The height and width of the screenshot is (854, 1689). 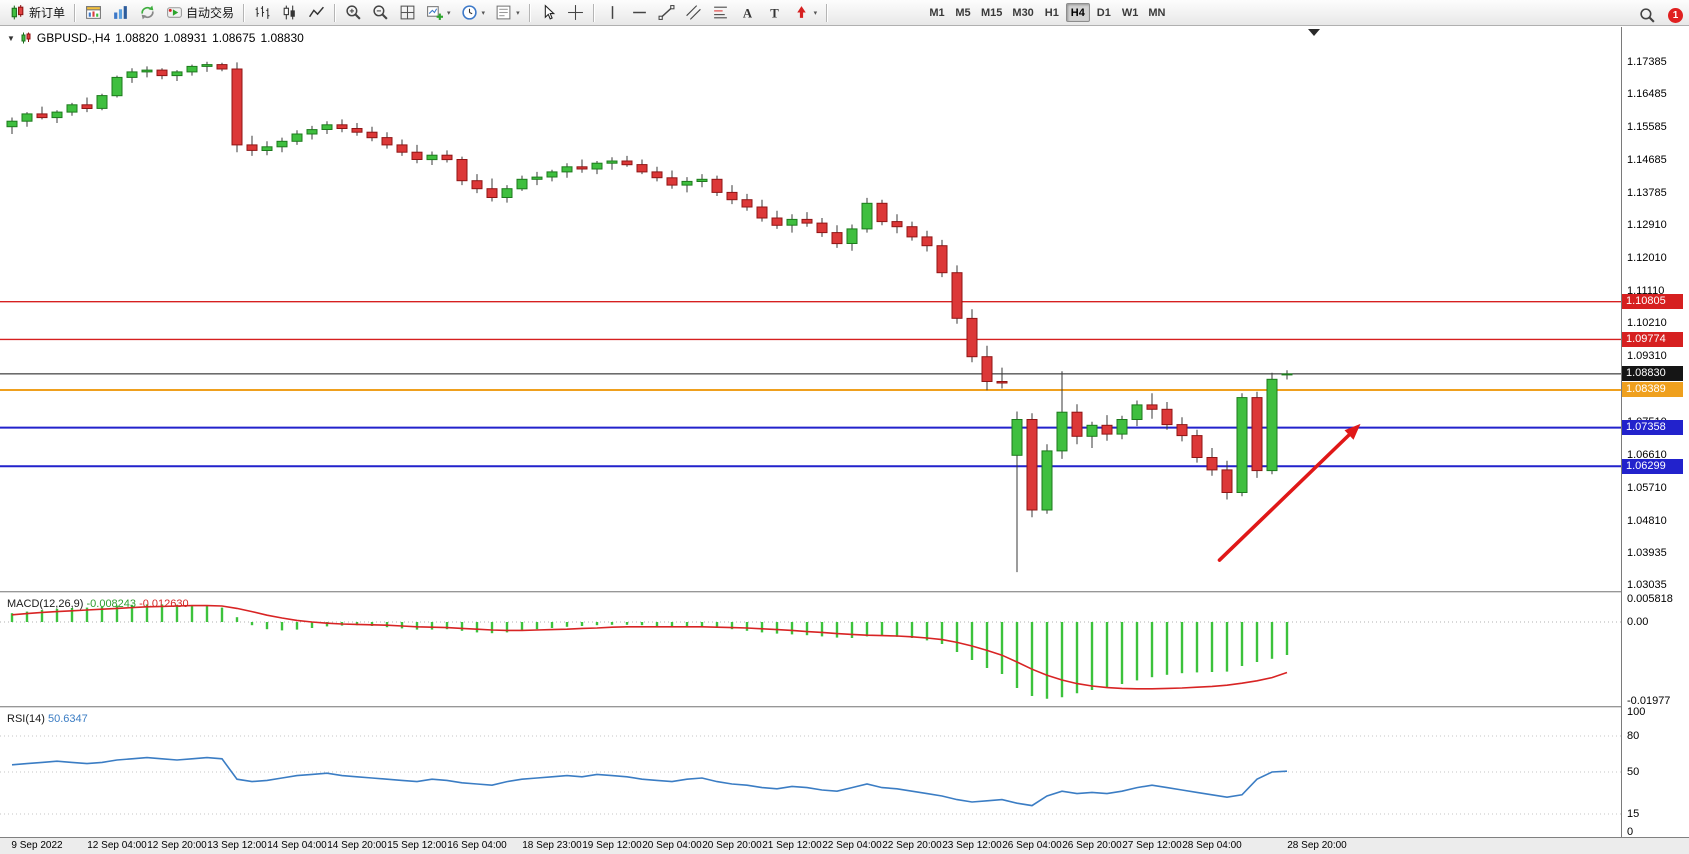 What do you see at coordinates (552, 845) in the screenshot?
I see `time-label: 18 Sep 23:00` at bounding box center [552, 845].